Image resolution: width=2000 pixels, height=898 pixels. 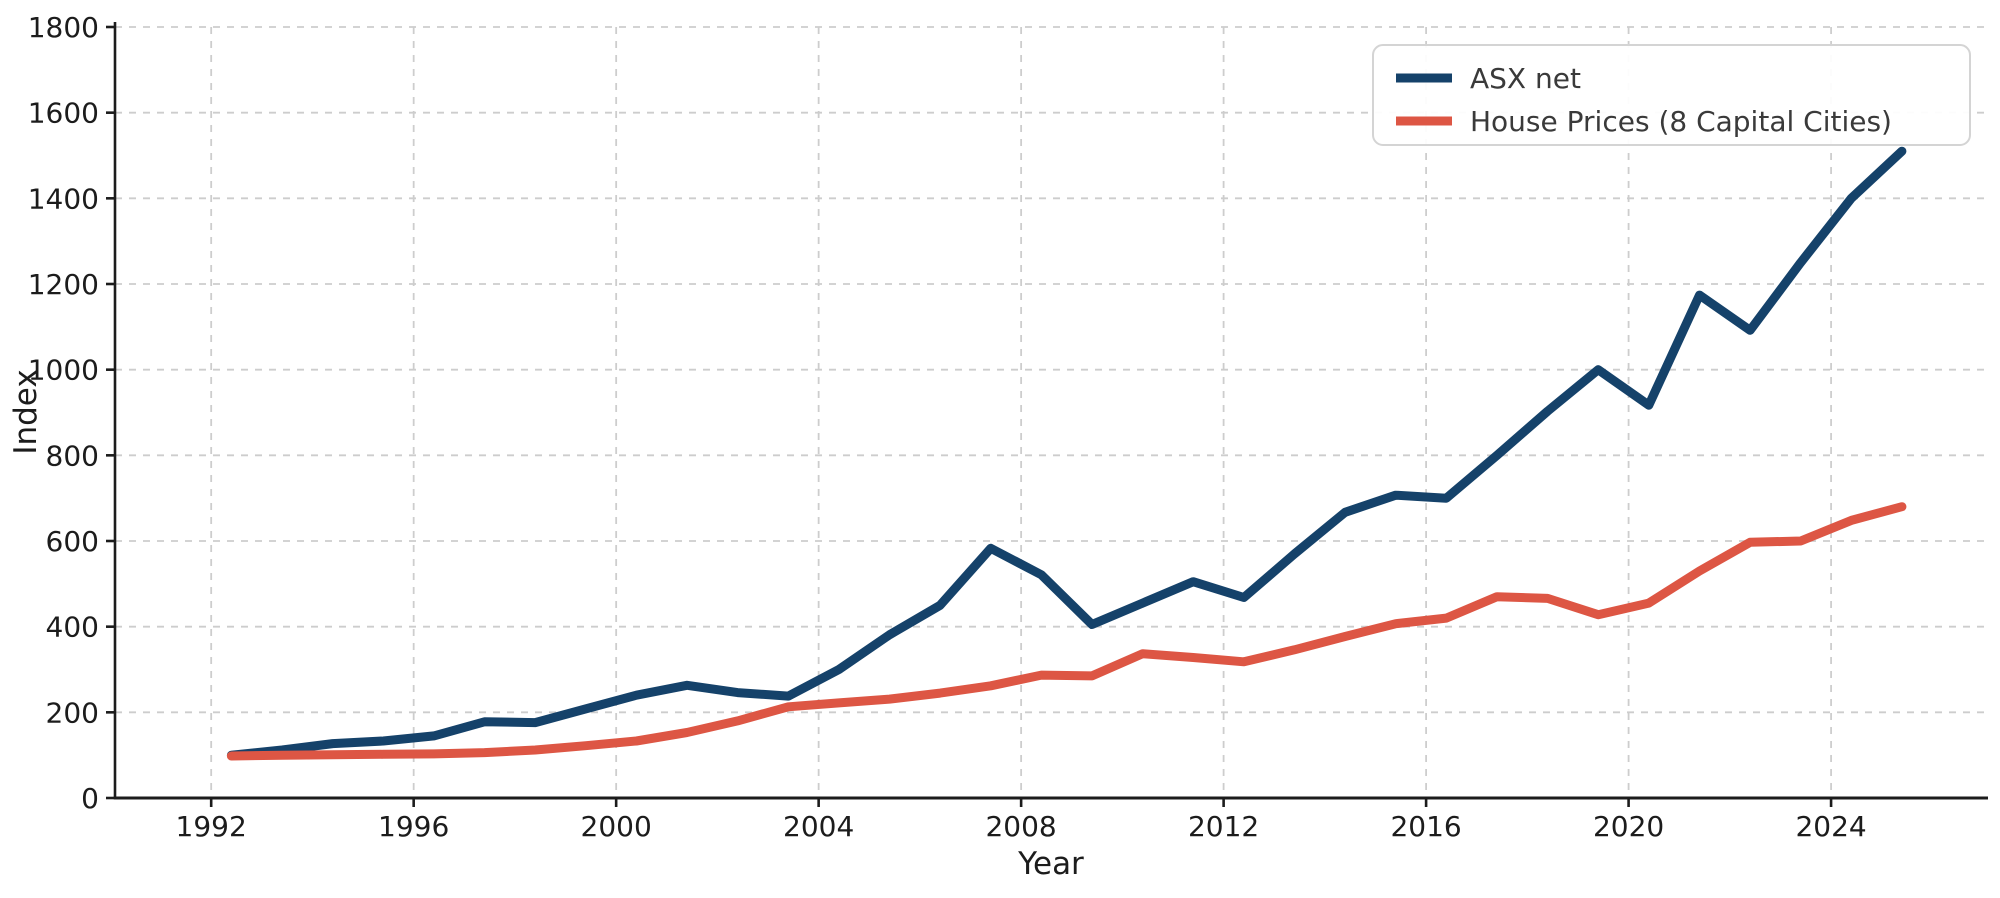 What do you see at coordinates (26, 411) in the screenshot?
I see `y-axis-label: Index` at bounding box center [26, 411].